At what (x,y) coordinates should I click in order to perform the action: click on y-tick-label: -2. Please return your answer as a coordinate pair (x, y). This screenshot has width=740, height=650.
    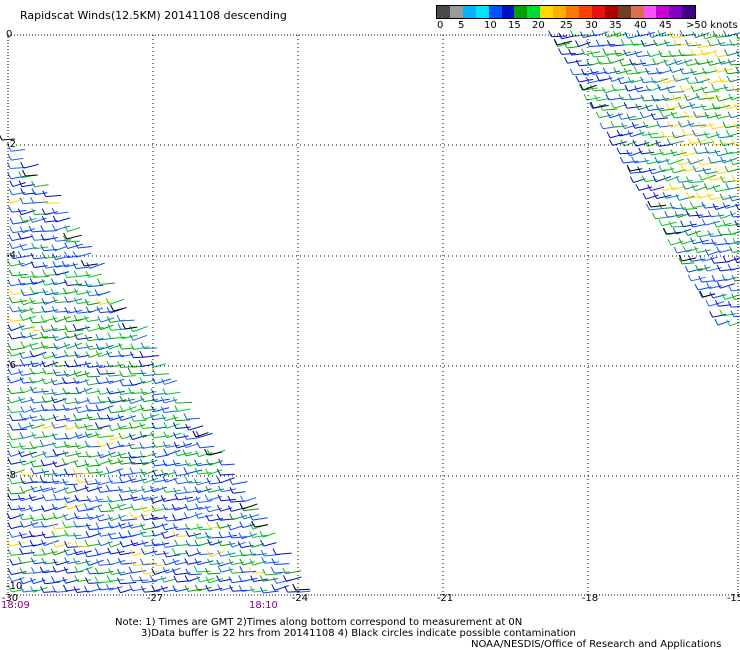
    Looking at the image, I should click on (11, 144).